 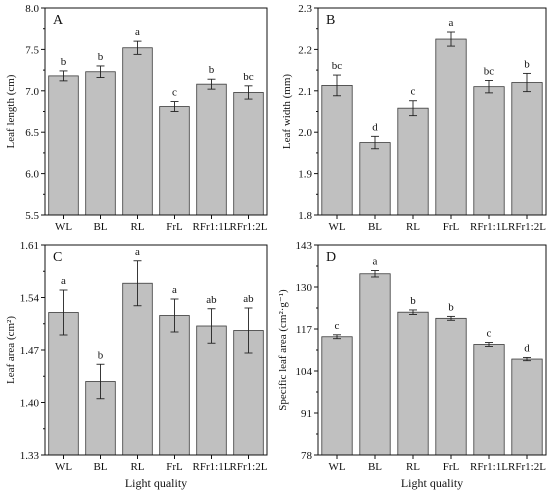 I want to click on y-tick-label: 1.8, so click(x=305, y=216).